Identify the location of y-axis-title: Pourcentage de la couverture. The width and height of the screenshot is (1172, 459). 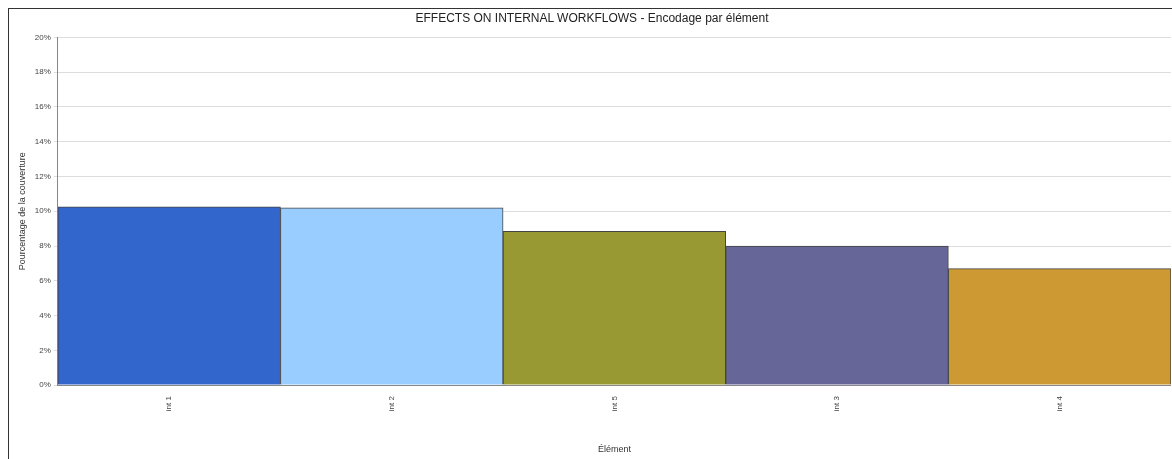
(21, 211).